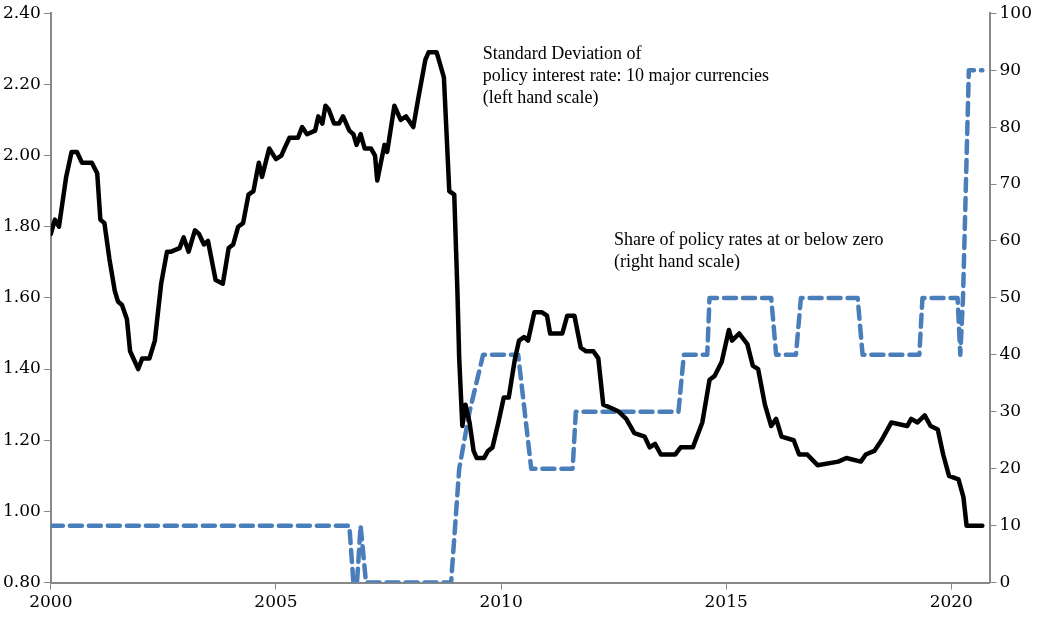 This screenshot has height=622, width=1039. I want to click on y-tick-label: 2.00, so click(21, 153).